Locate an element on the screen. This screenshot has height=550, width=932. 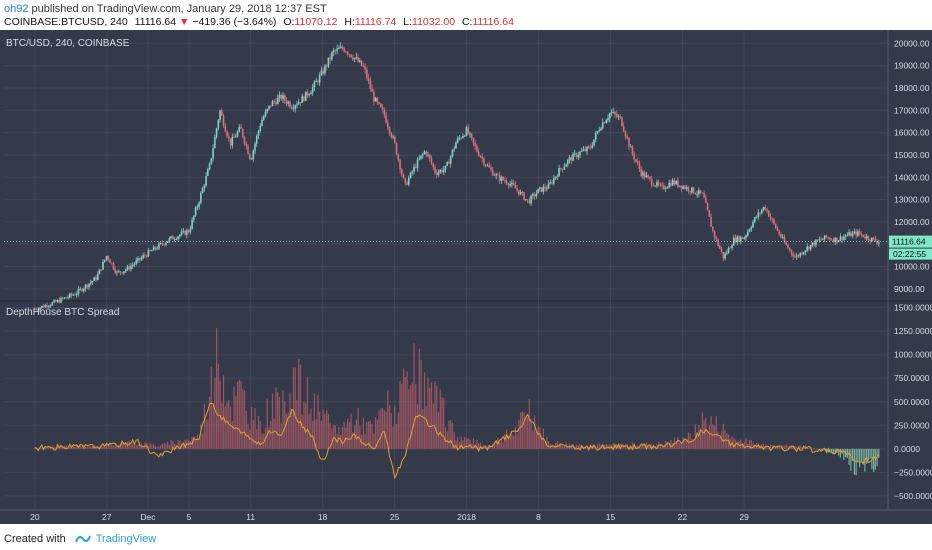
tradingview-brand: TradingView is located at coordinates (126, 539).